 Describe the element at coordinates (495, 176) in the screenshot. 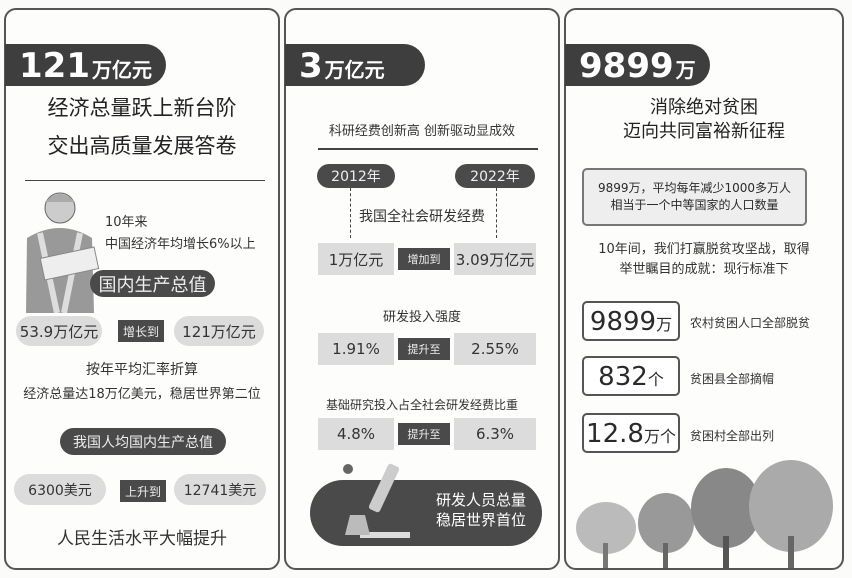

I see `year-end: 2022年` at that location.